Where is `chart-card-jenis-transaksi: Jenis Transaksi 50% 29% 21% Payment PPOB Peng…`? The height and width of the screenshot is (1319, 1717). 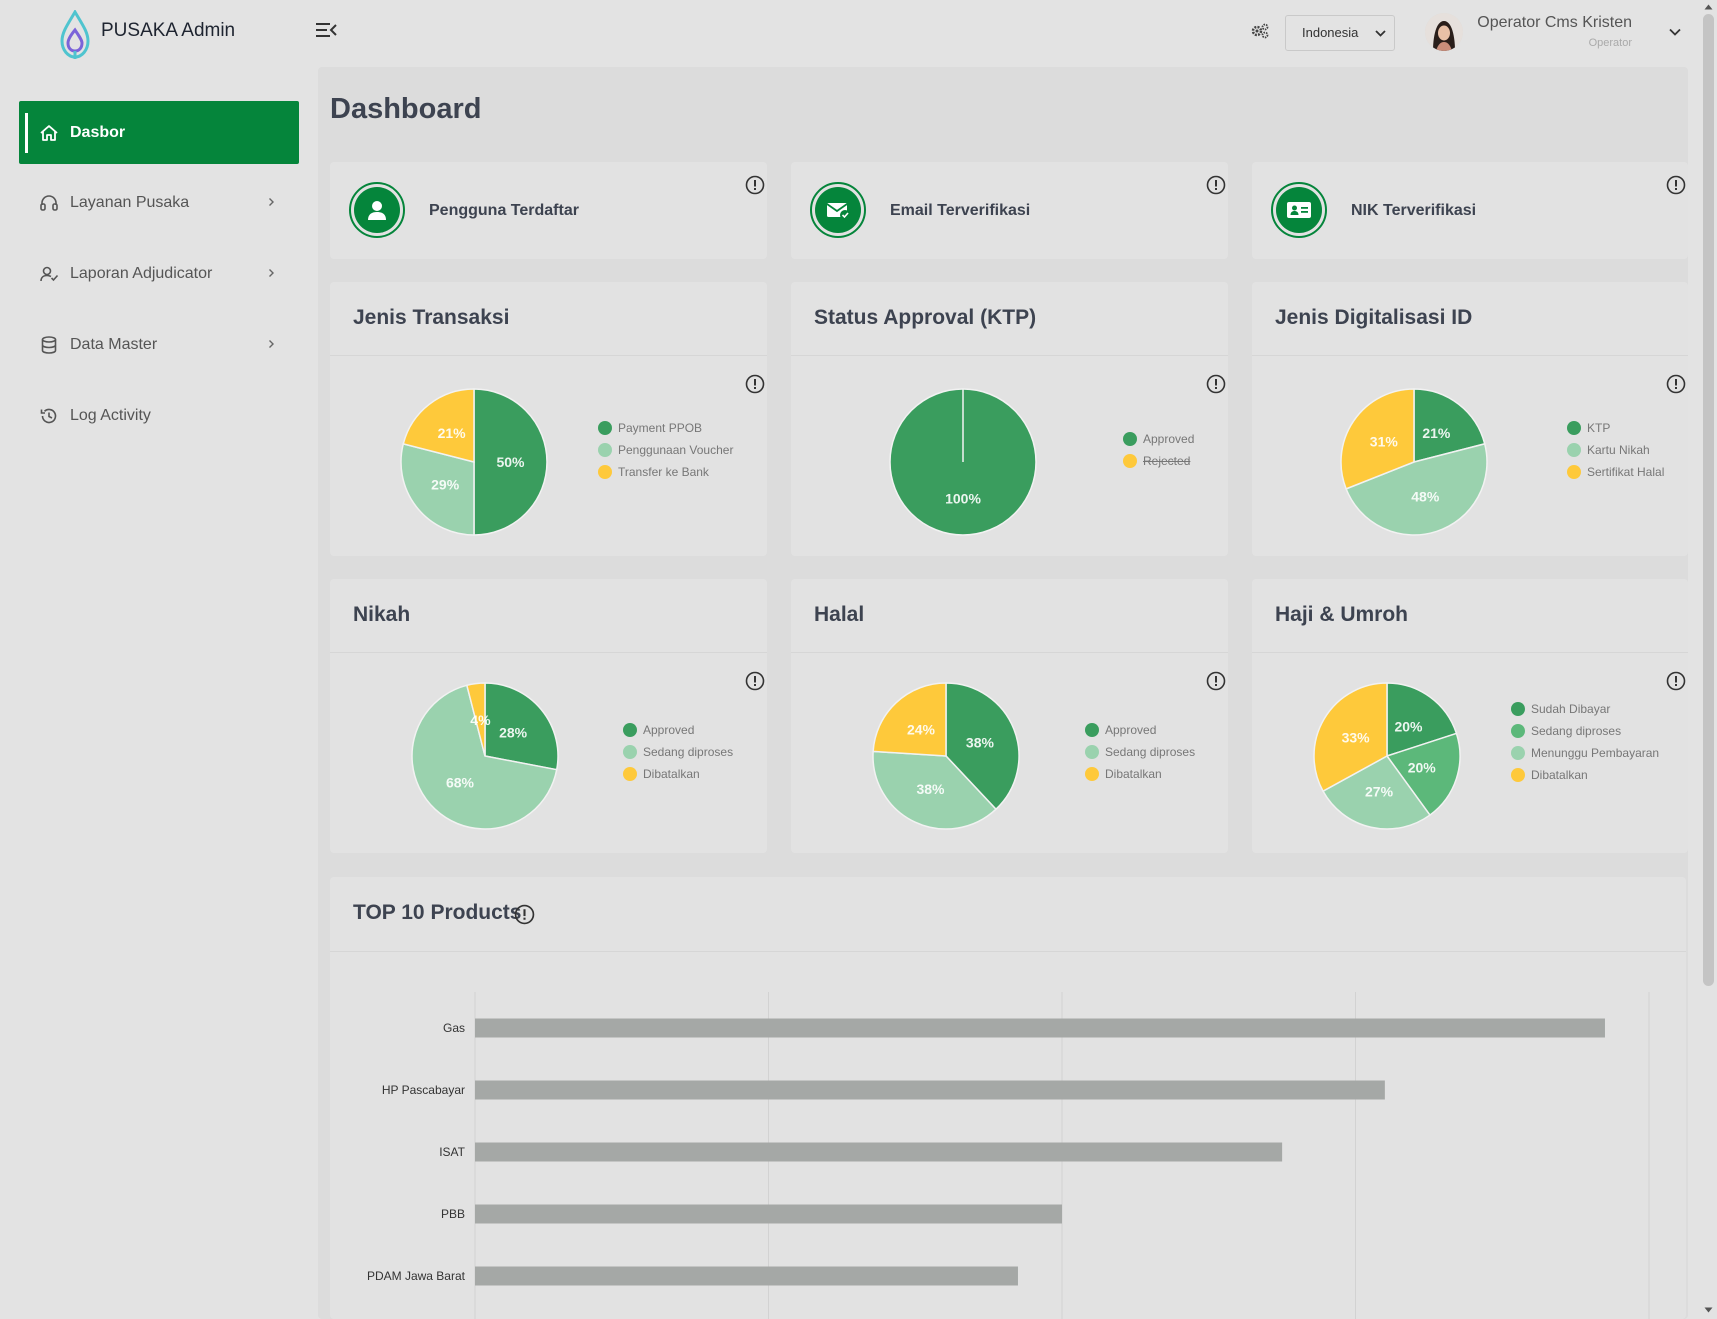
chart-card-jenis-transaksi: Jenis Transaksi 50% 29% 21% Payment PPOB Peng… is located at coordinates (548, 419).